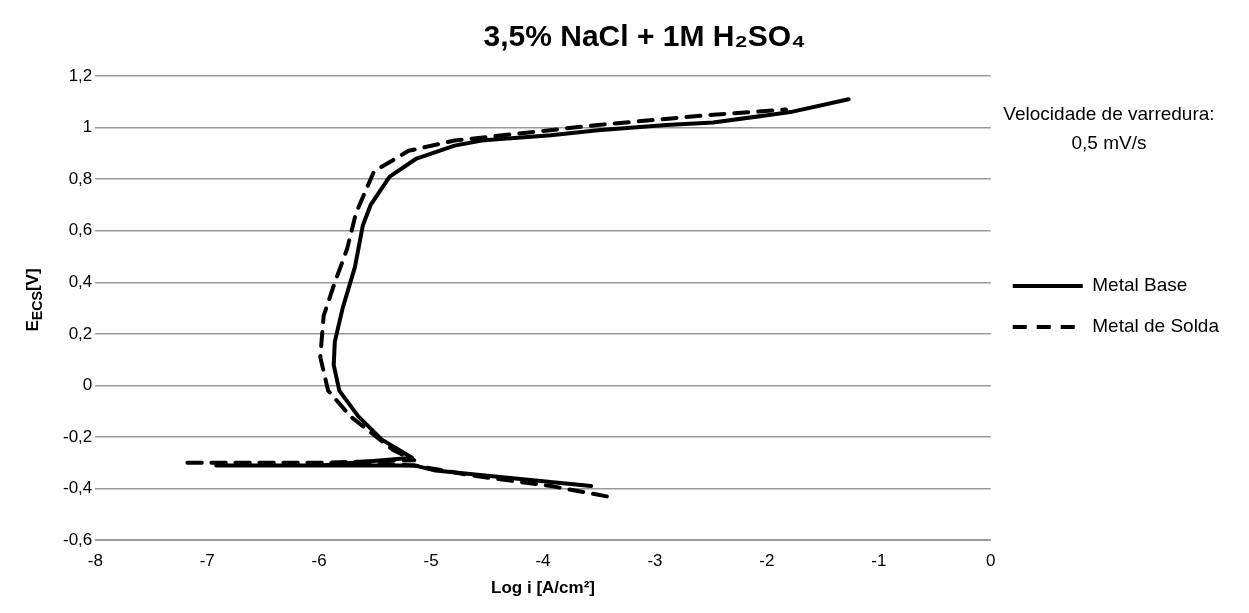 The image size is (1249, 613). I want to click on y-tick-label: 0,2, so click(80, 333).